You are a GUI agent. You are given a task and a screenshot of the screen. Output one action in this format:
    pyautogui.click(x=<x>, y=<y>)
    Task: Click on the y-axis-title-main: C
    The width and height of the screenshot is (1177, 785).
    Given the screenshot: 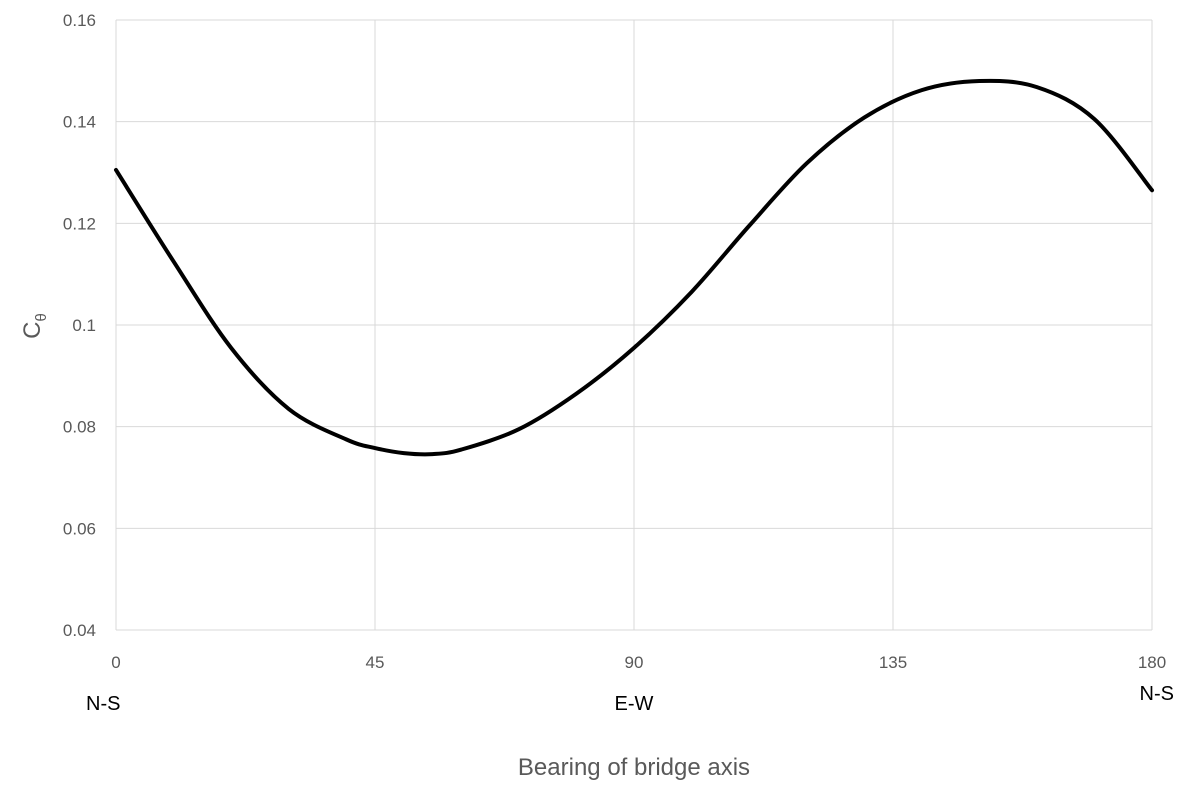 What is the action you would take?
    pyautogui.click(x=32, y=330)
    